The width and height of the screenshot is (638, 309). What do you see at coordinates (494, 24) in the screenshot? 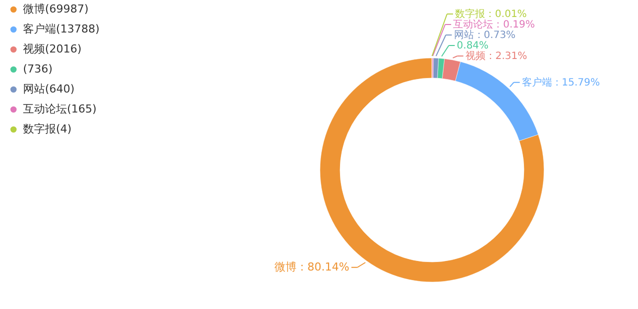
I see `data-label: 互动论坛：0.19%` at bounding box center [494, 24].